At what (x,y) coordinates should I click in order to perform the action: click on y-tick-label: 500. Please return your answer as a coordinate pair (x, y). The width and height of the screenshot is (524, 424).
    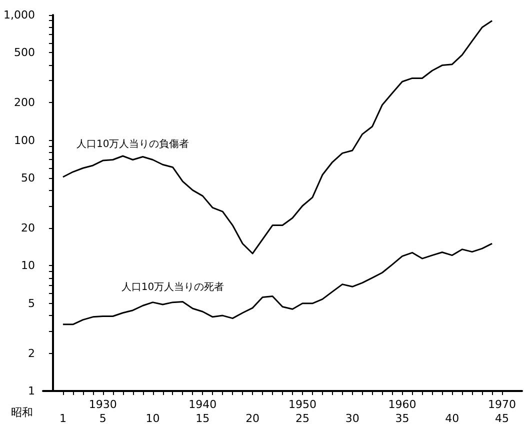
    Looking at the image, I should click on (24, 53).